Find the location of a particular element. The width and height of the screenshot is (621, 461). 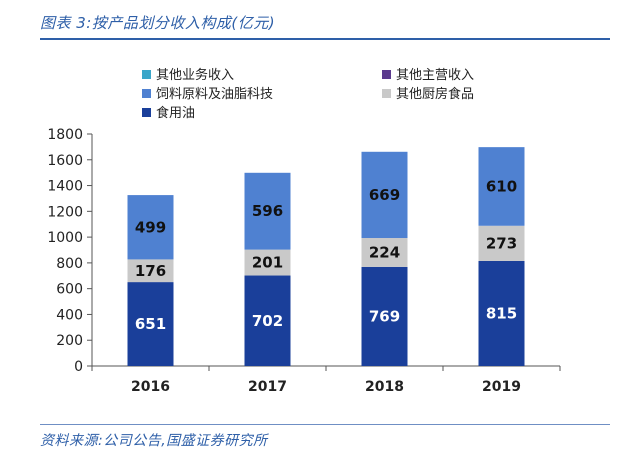

x-tick-label: 2019 is located at coordinates (501, 387).